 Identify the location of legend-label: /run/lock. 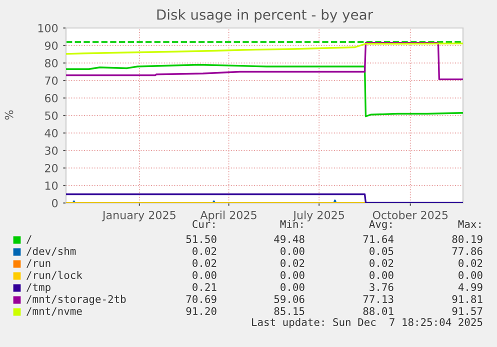
(54, 275).